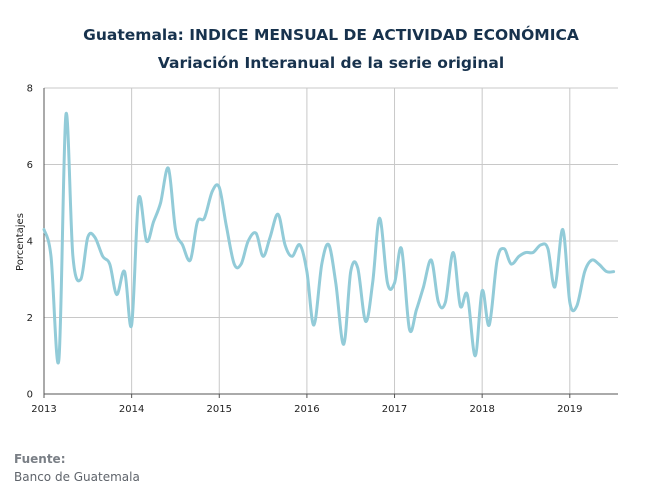 The image size is (662, 495). What do you see at coordinates (394, 409) in the screenshot?
I see `x-tick-label: 2017` at bounding box center [394, 409].